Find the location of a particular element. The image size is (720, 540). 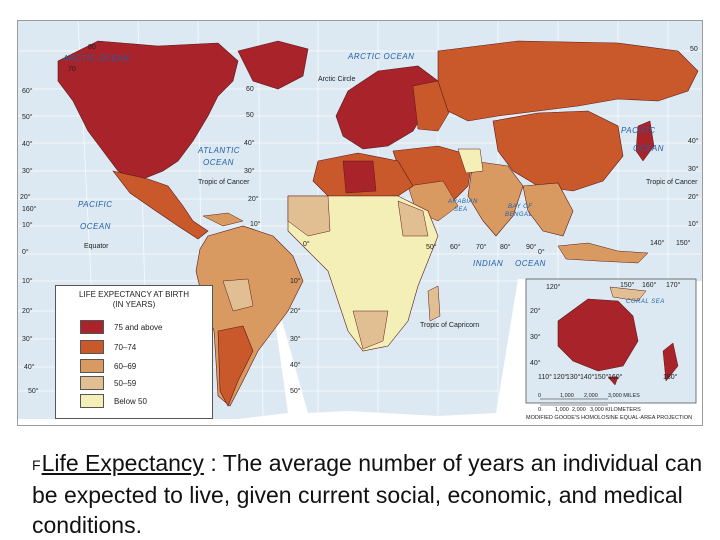

latitude-label: 60 is located at coordinates (250, 89).